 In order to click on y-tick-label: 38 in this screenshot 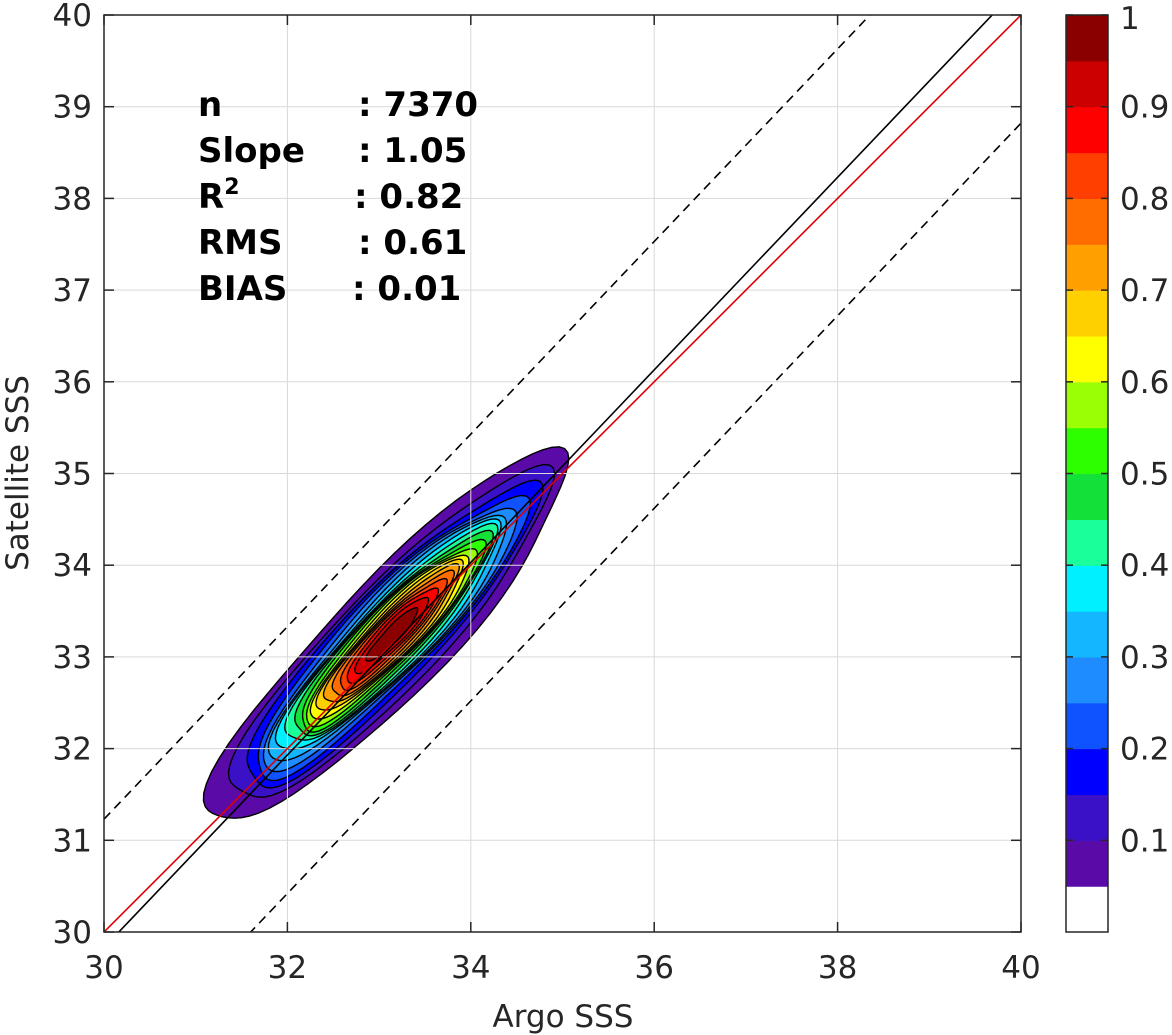, I will do `click(72, 199)`.